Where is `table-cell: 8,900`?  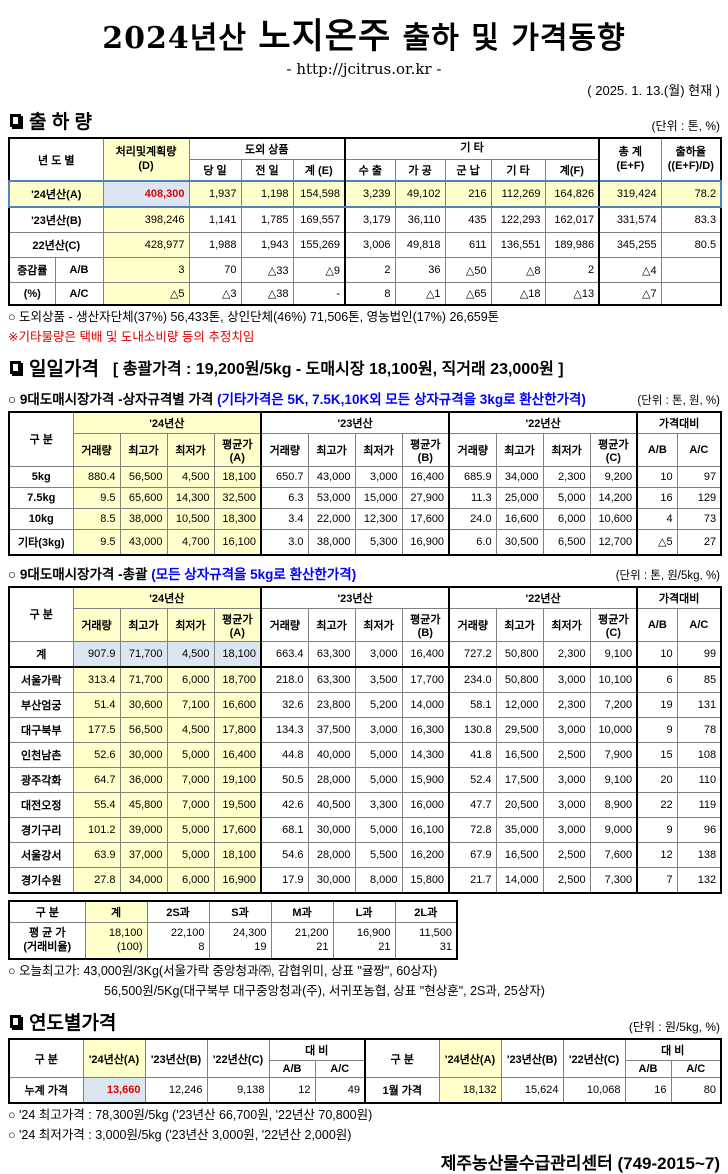
table-cell: 8,900 is located at coordinates (613, 804).